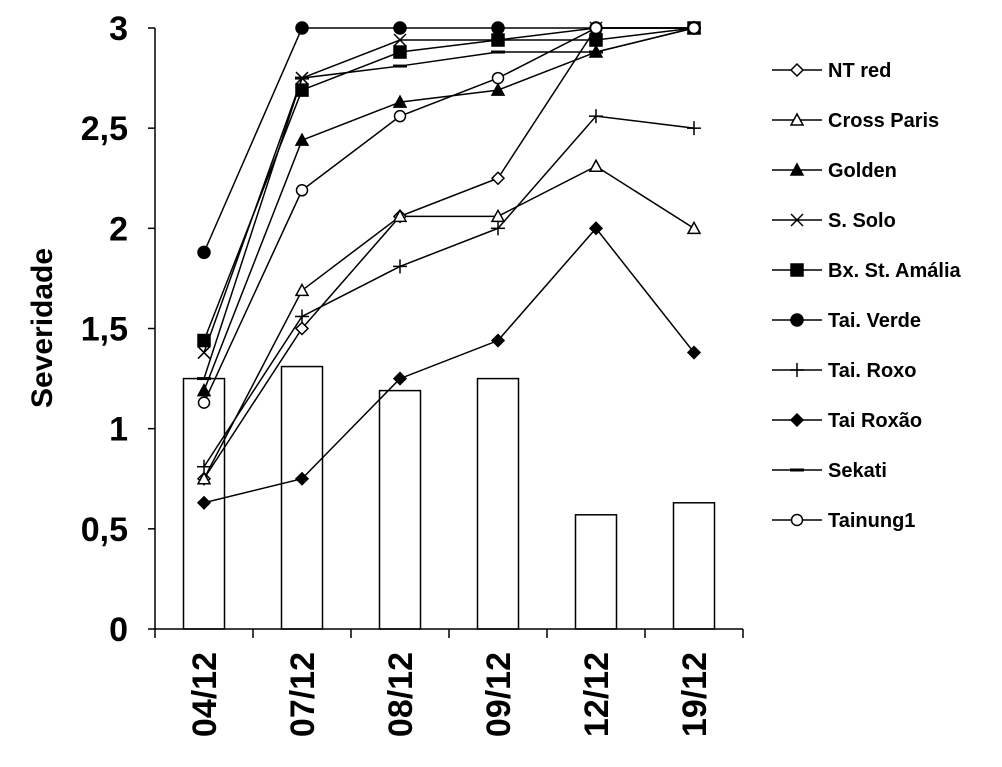  I want to click on y-tick-label: 1, so click(118, 430).